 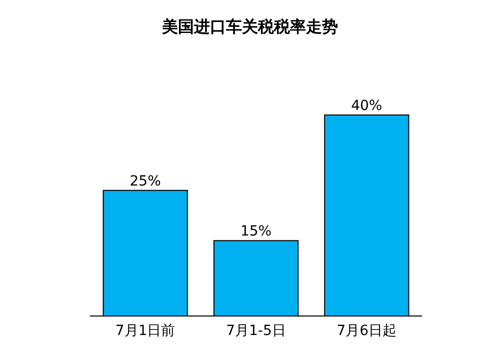 I want to click on title: 美国进口车关税税率走势, so click(x=250, y=26).